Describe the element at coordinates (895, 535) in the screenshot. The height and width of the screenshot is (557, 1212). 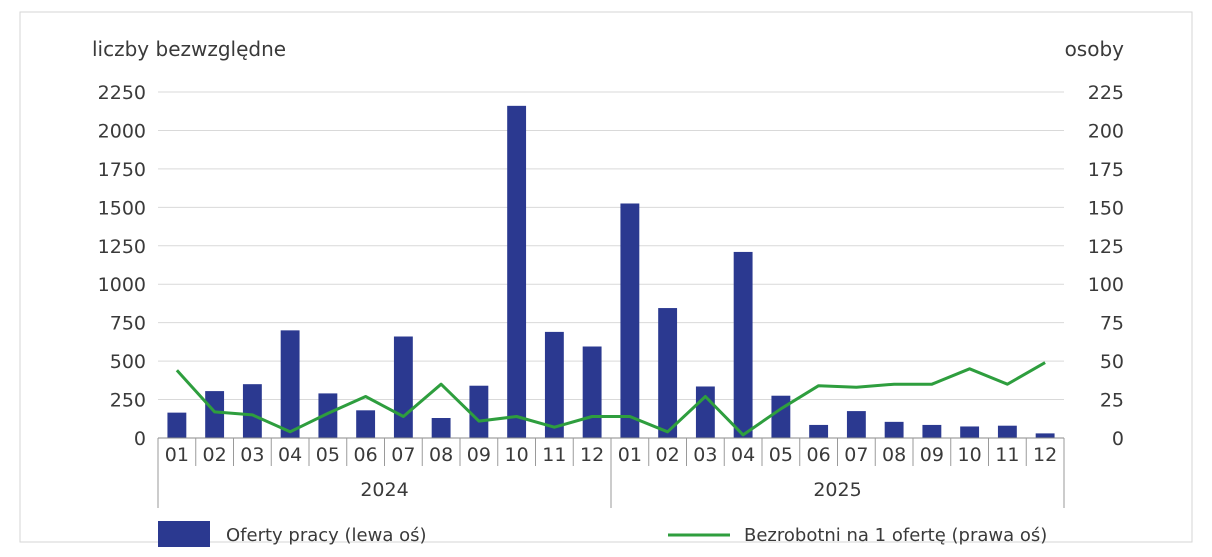
I see `legend-label-line: Bezrobotni na 1 ofertę (prawa oś)` at that location.